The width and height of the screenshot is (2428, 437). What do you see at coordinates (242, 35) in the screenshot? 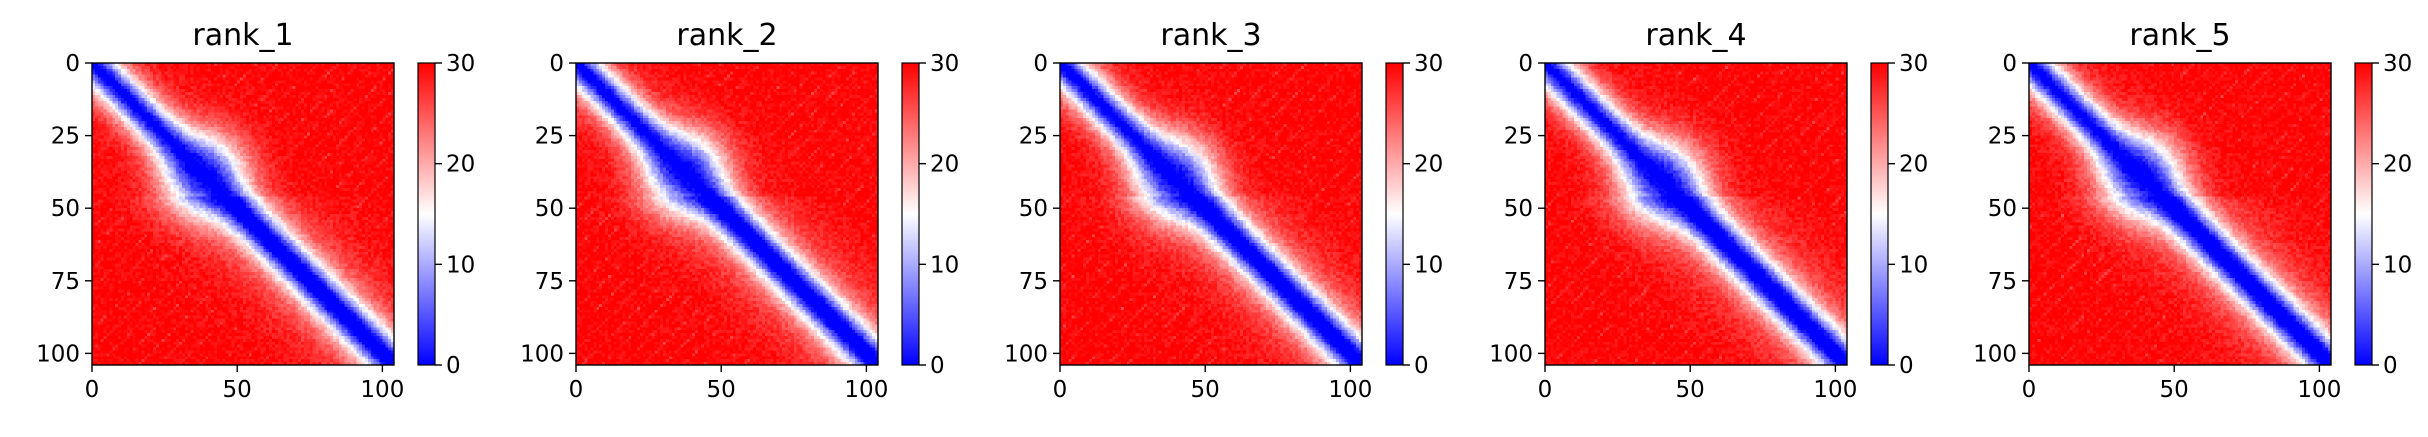
I see `panel-title: rank_1` at bounding box center [242, 35].